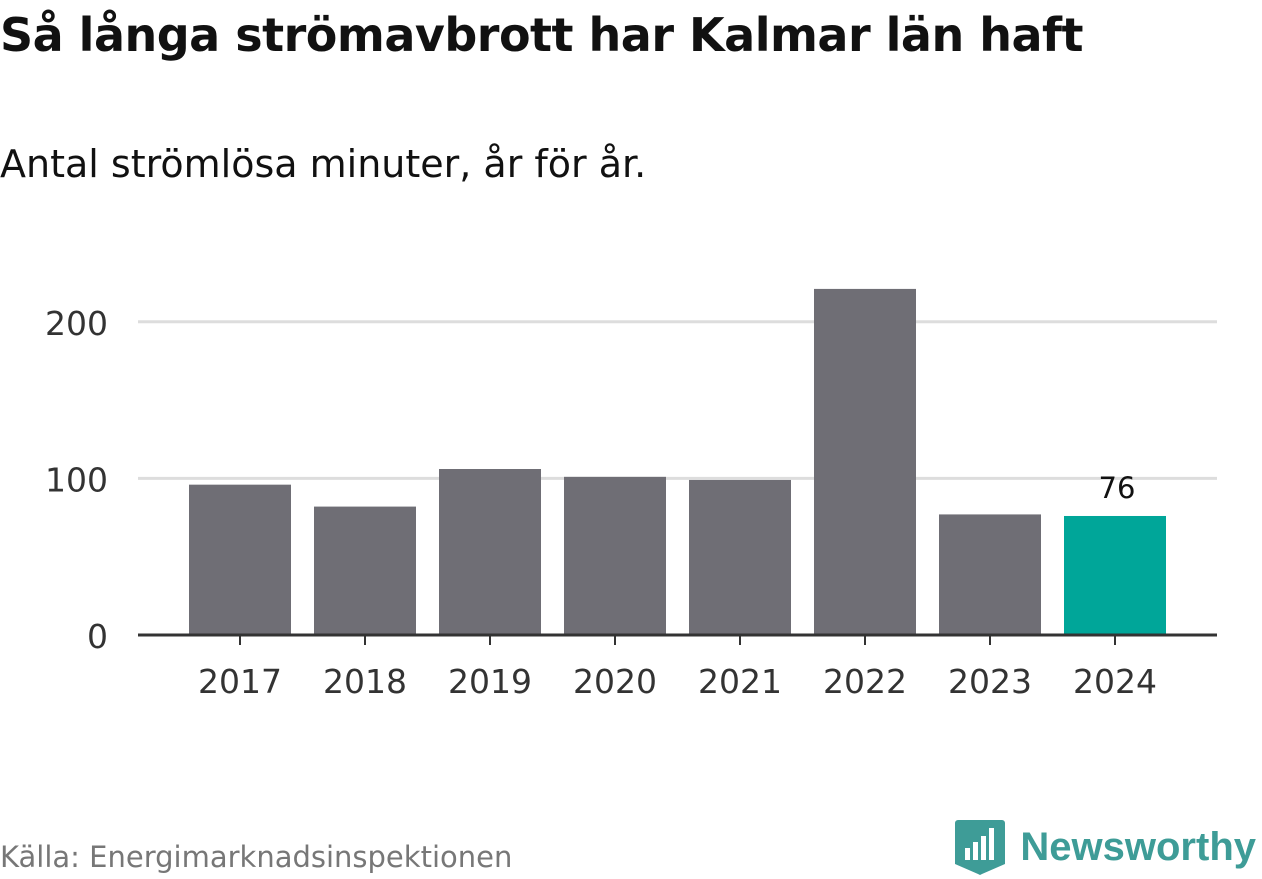 The height and width of the screenshot is (879, 1262). I want to click on x-tick-label: 2021, so click(740, 681).